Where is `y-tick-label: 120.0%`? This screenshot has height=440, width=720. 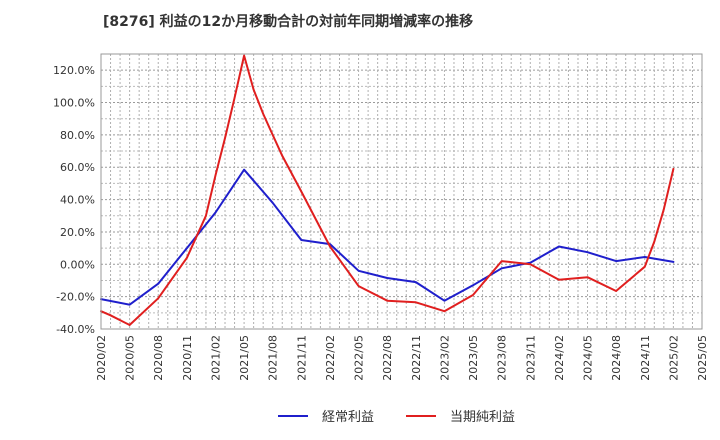 y-tick-label: 120.0% is located at coordinates (74, 70).